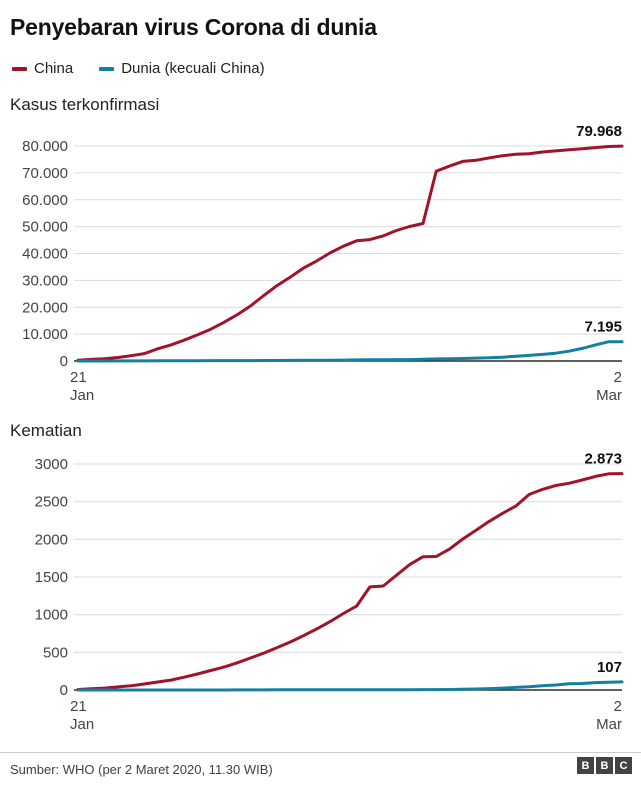 Image resolution: width=641 pixels, height=786 pixels. I want to click on y-tick-label: 1000, so click(51, 615).